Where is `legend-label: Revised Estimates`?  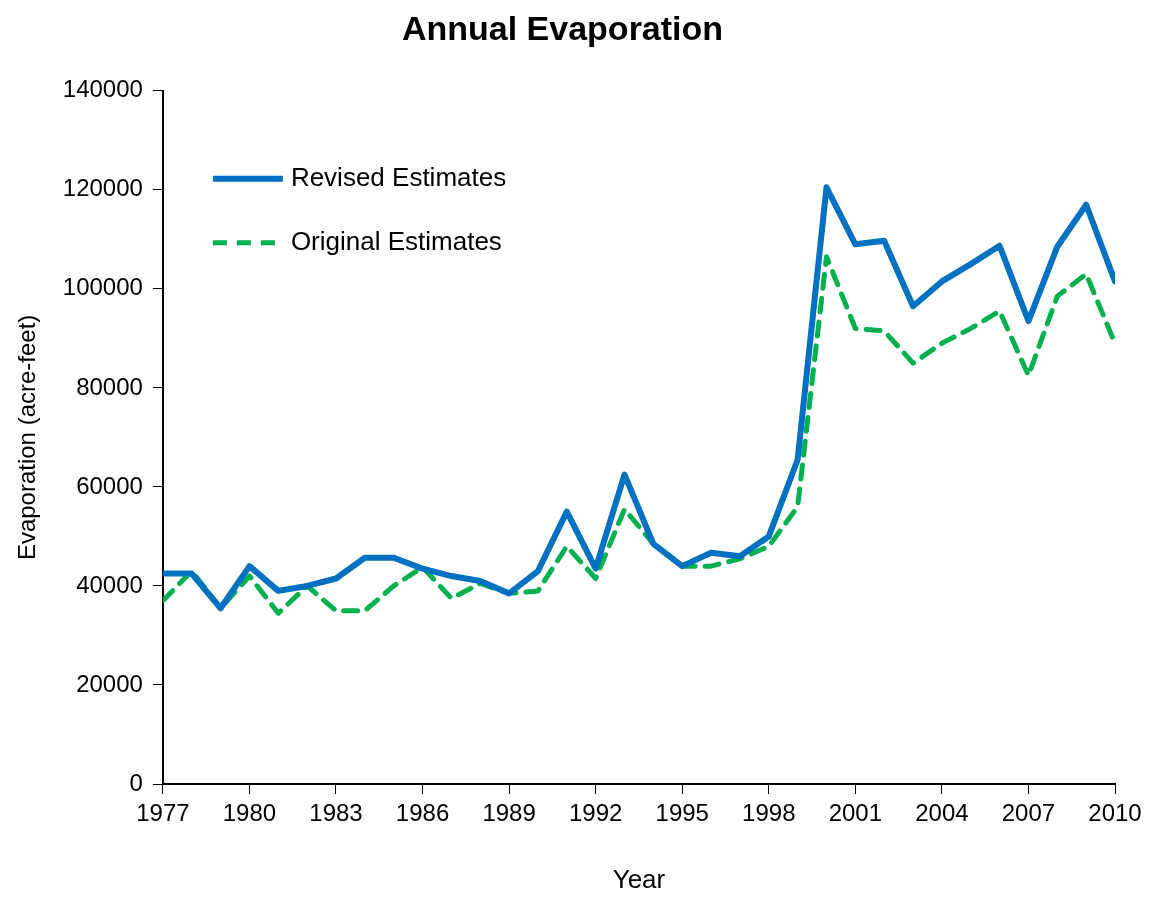 legend-label: Revised Estimates is located at coordinates (398, 176).